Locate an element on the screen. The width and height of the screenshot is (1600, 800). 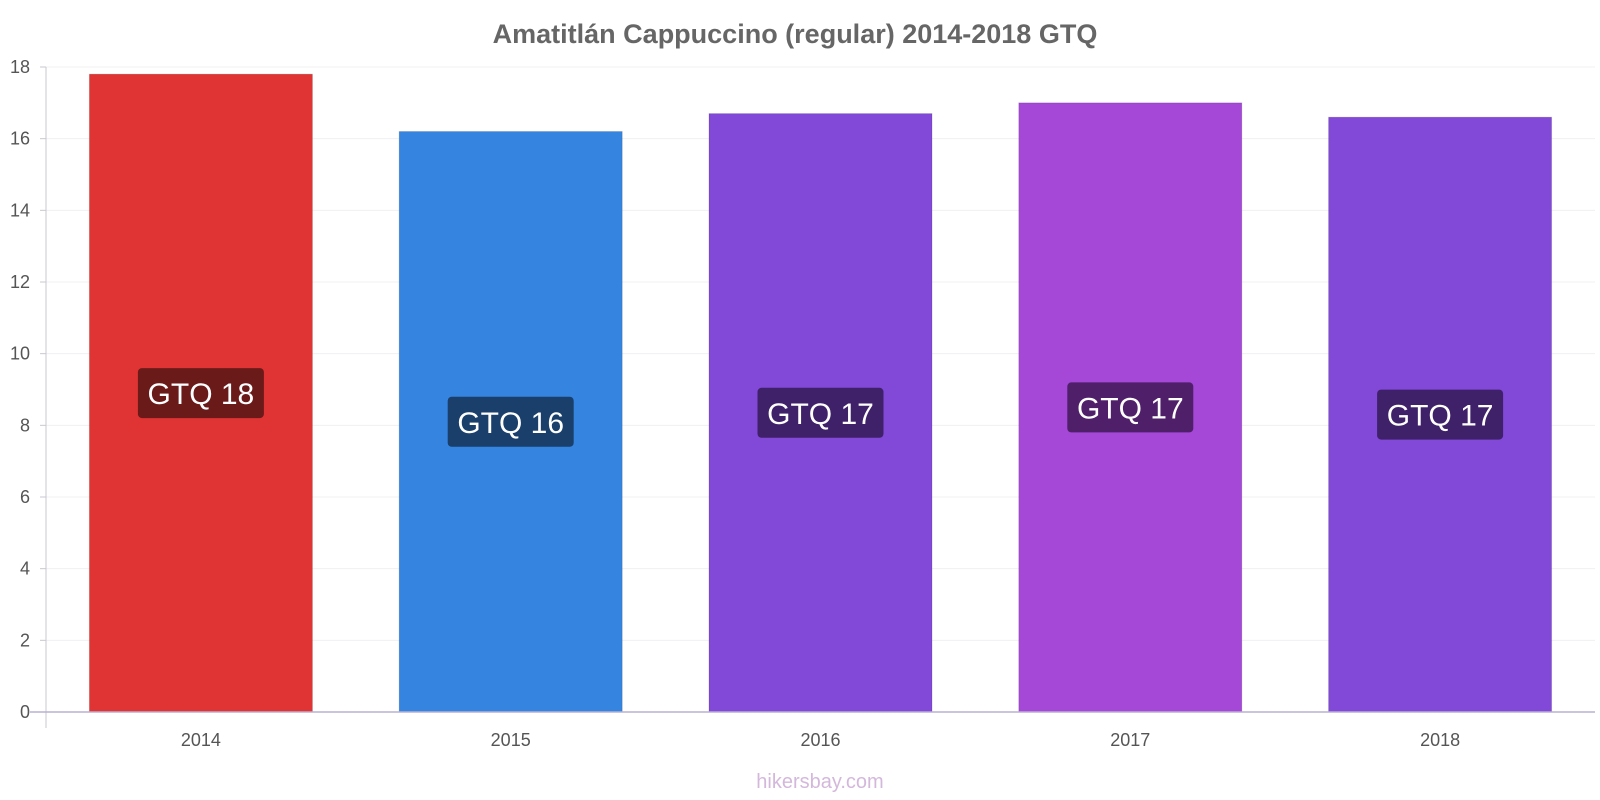
y-tick-label: 4 is located at coordinates (25, 569).